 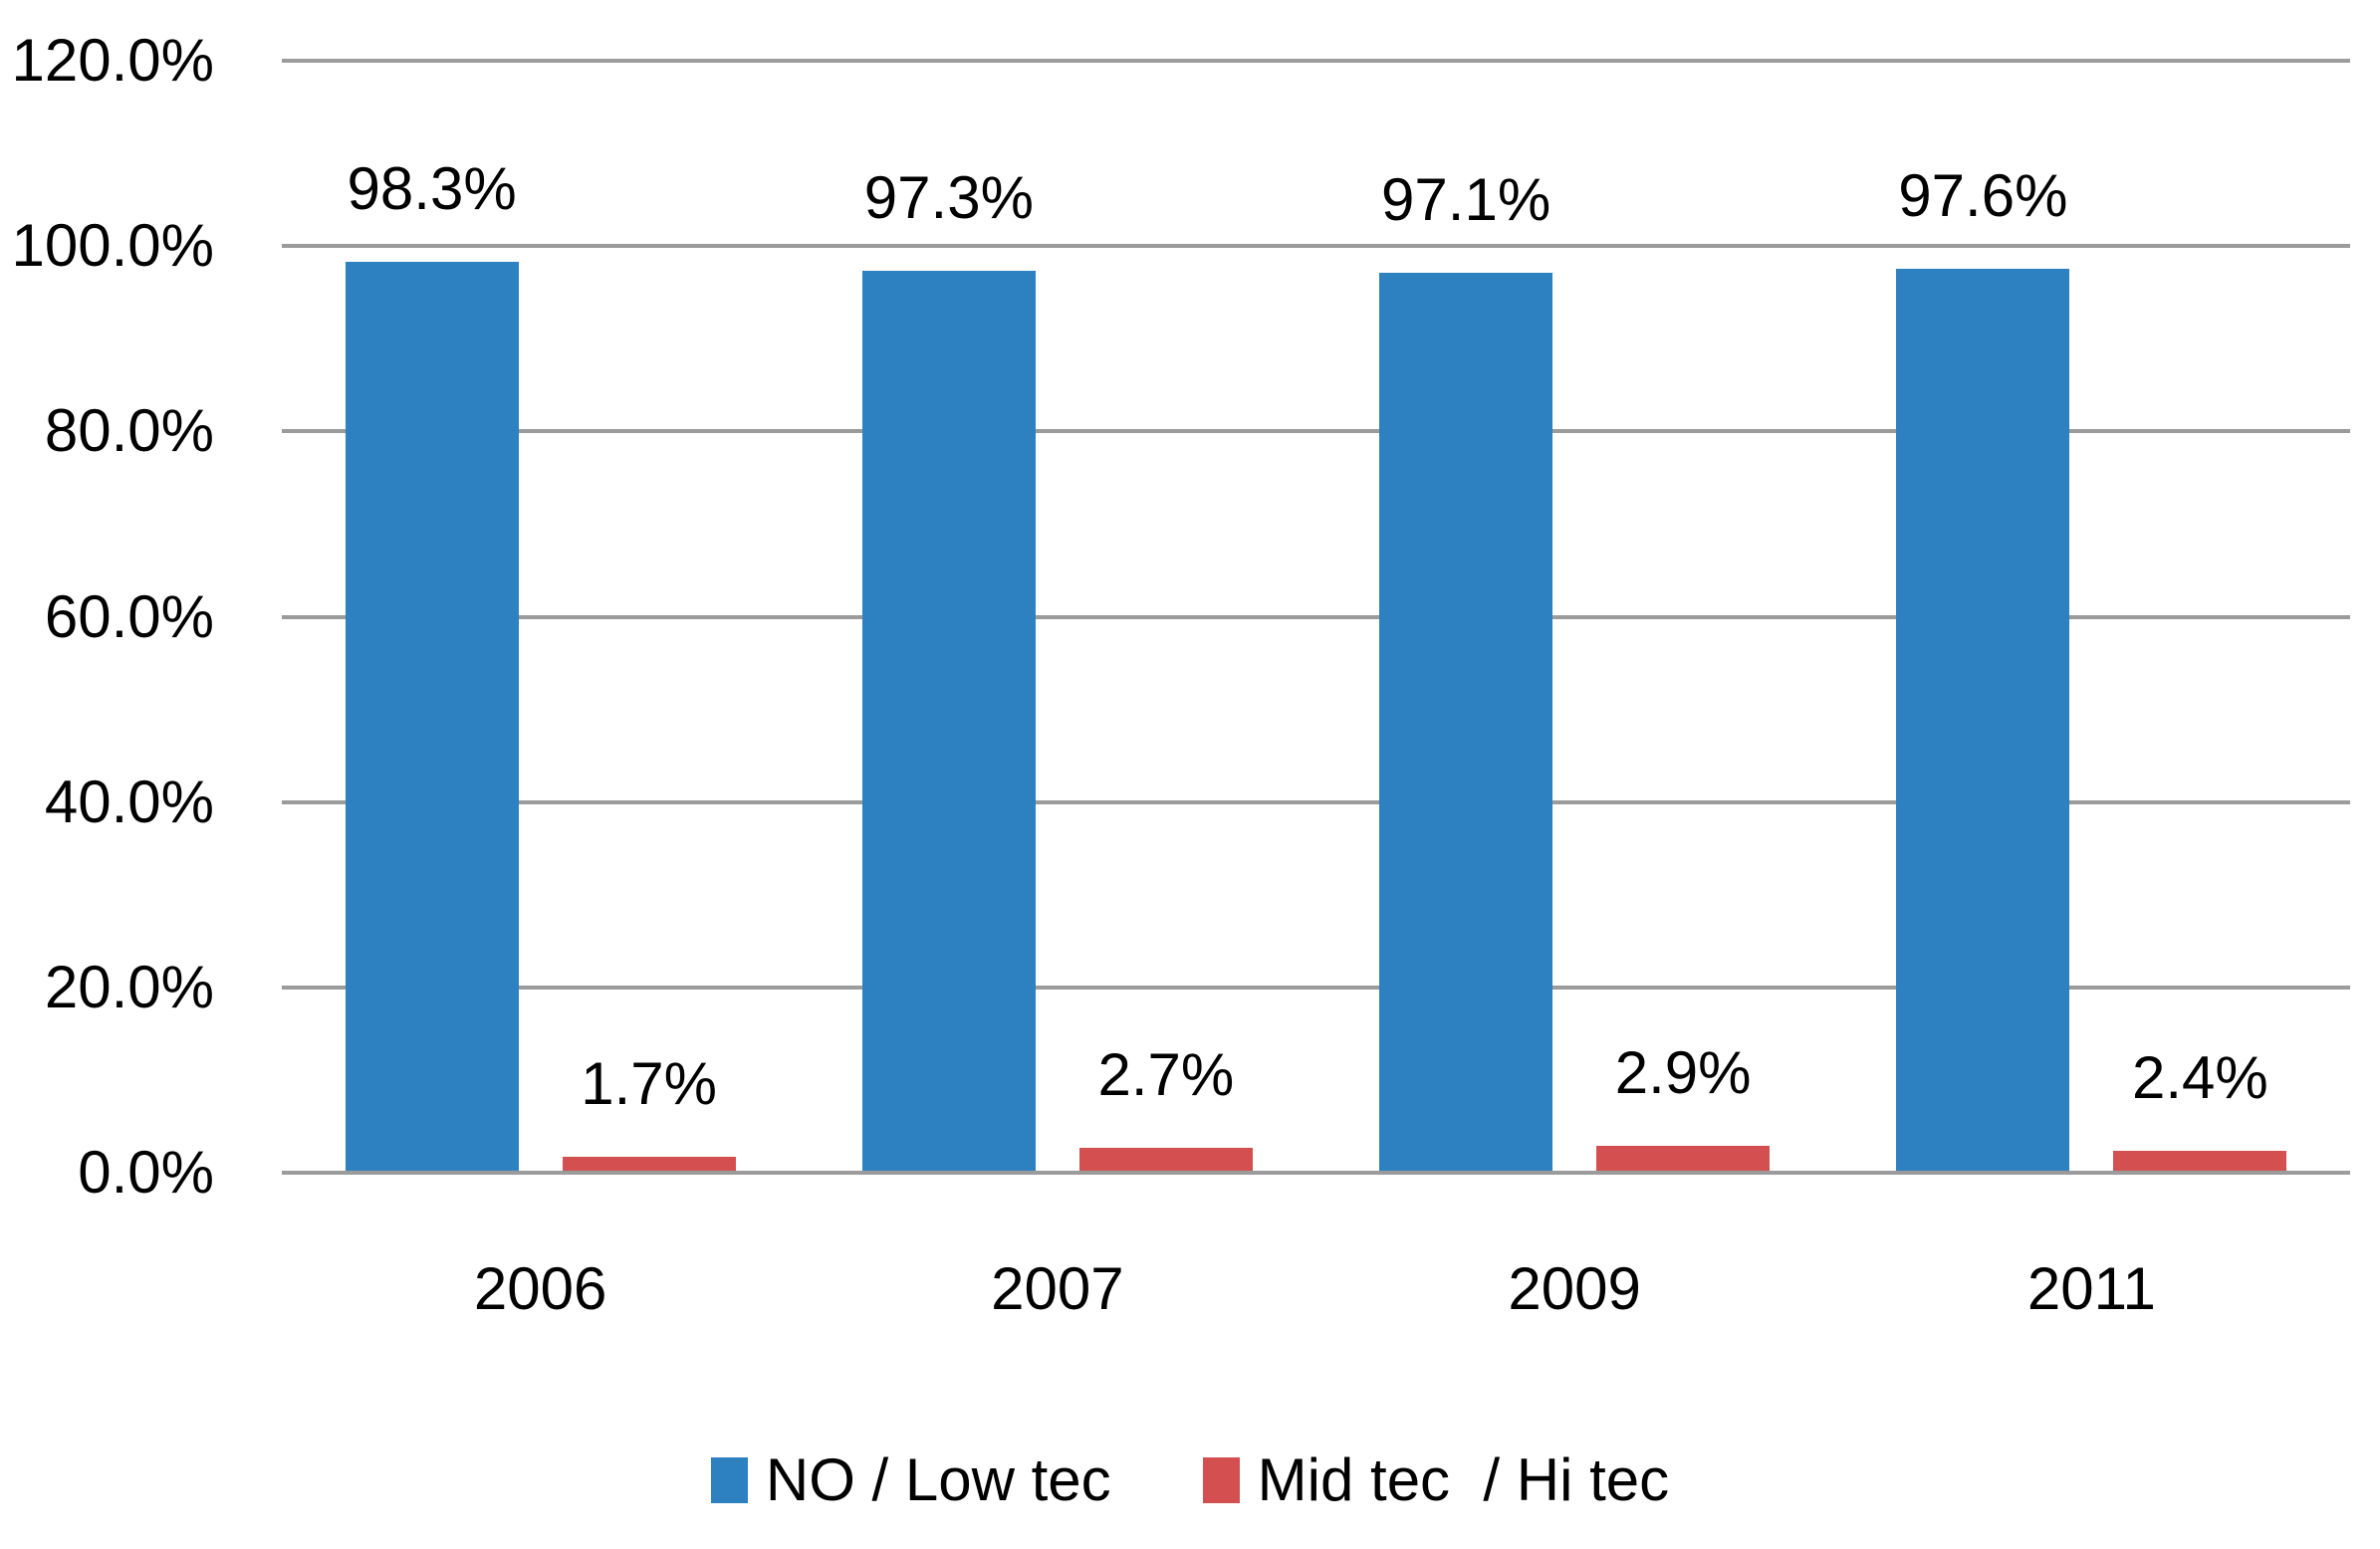 I want to click on y-tick-label: 100.0%, so click(x=113, y=246).